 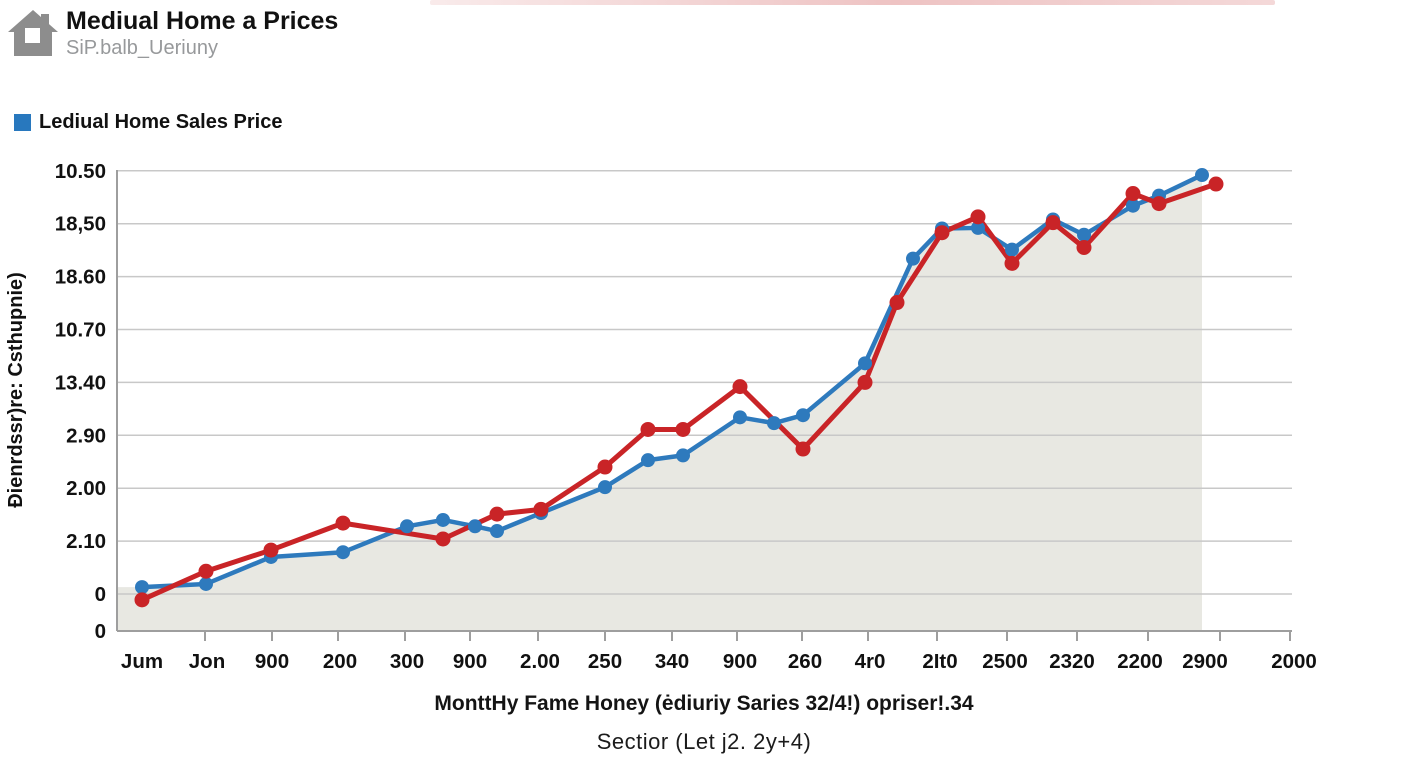 I want to click on y-tick-label: 10.50, so click(x=80, y=171).